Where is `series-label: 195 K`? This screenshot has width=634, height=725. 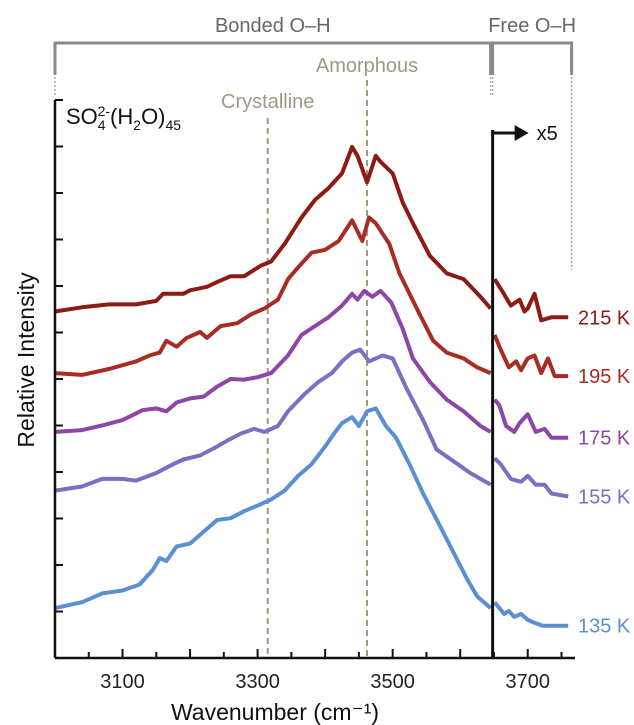
series-label: 195 K is located at coordinates (604, 377).